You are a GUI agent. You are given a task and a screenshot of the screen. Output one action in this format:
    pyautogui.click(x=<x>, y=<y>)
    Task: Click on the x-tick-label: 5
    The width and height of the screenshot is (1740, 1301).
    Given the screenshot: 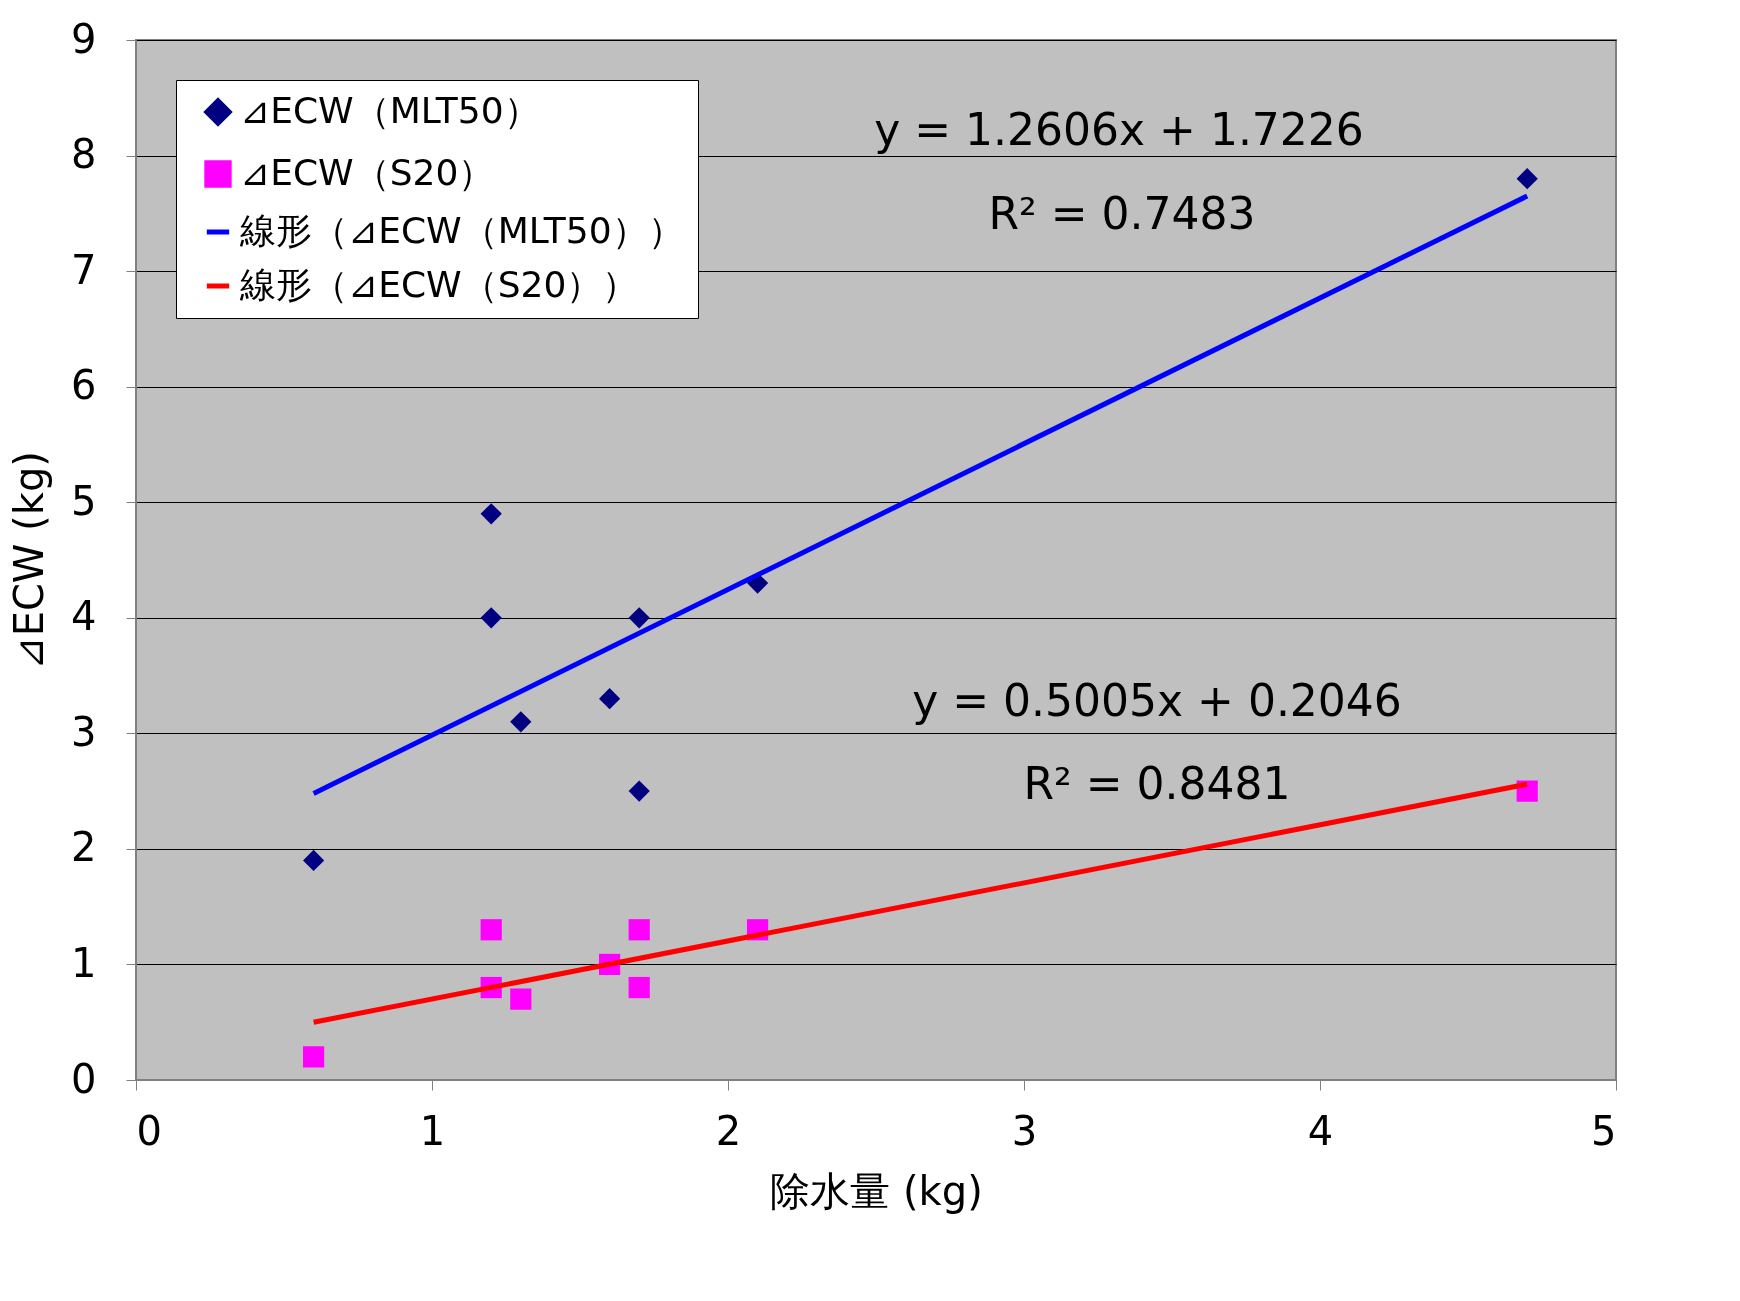 What is the action you would take?
    pyautogui.click(x=1604, y=1130)
    